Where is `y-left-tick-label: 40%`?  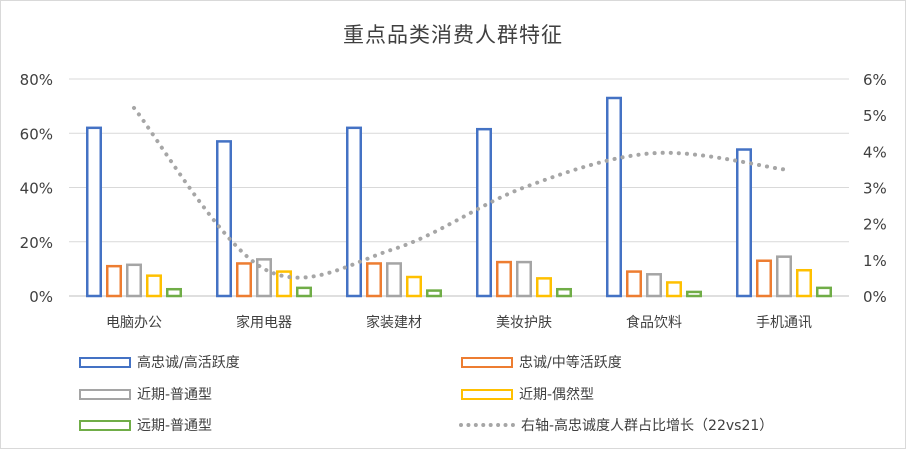 y-left-tick-label: 40% is located at coordinates (36, 189).